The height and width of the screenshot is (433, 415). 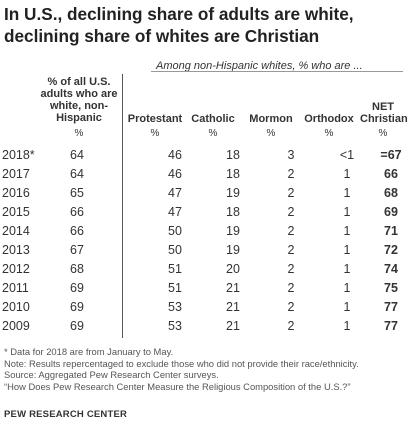 What do you see at coordinates (79, 133) in the screenshot?
I see `pct-white: %` at bounding box center [79, 133].